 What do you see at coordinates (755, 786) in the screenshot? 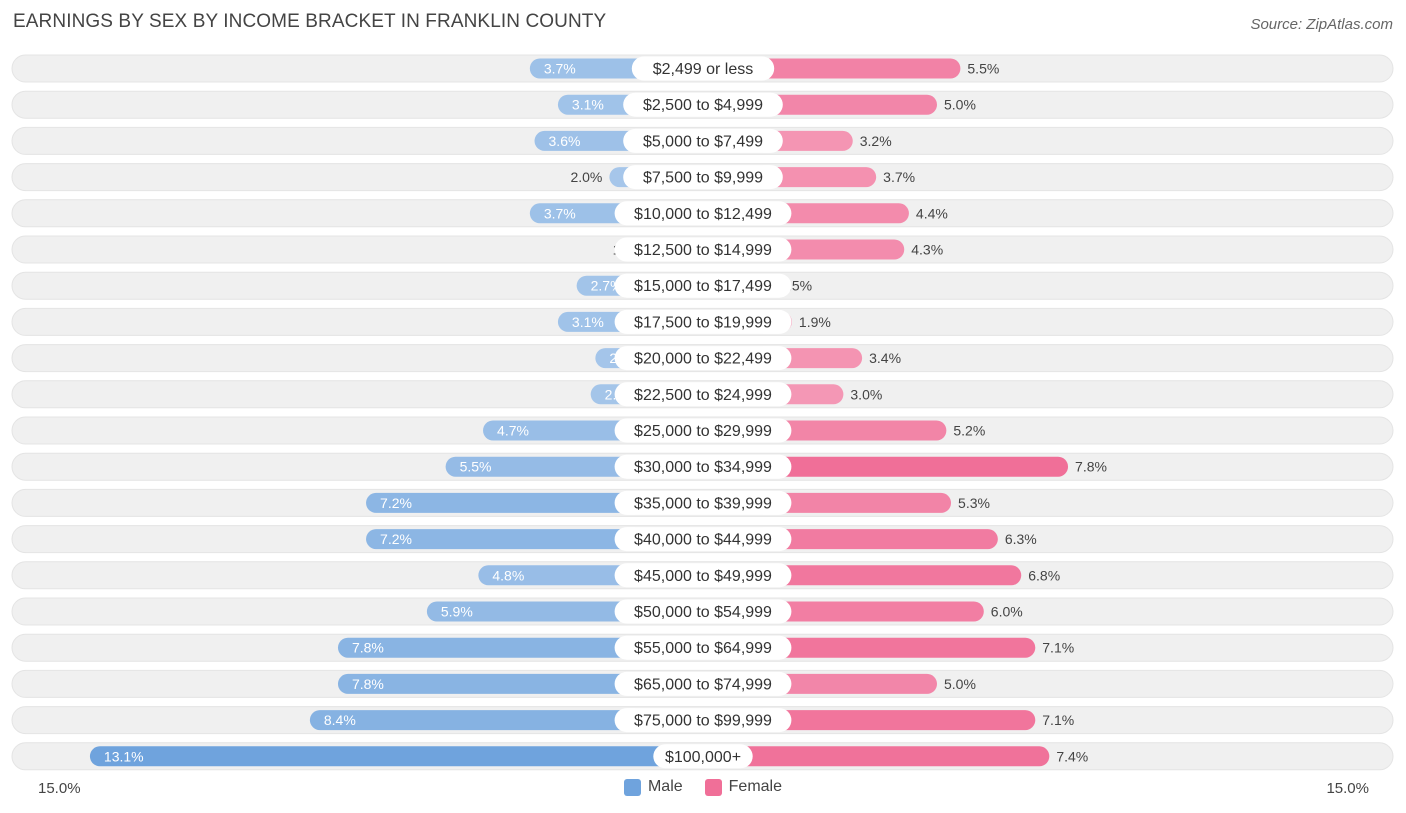
I see `legend-label-female: Female` at bounding box center [755, 786].